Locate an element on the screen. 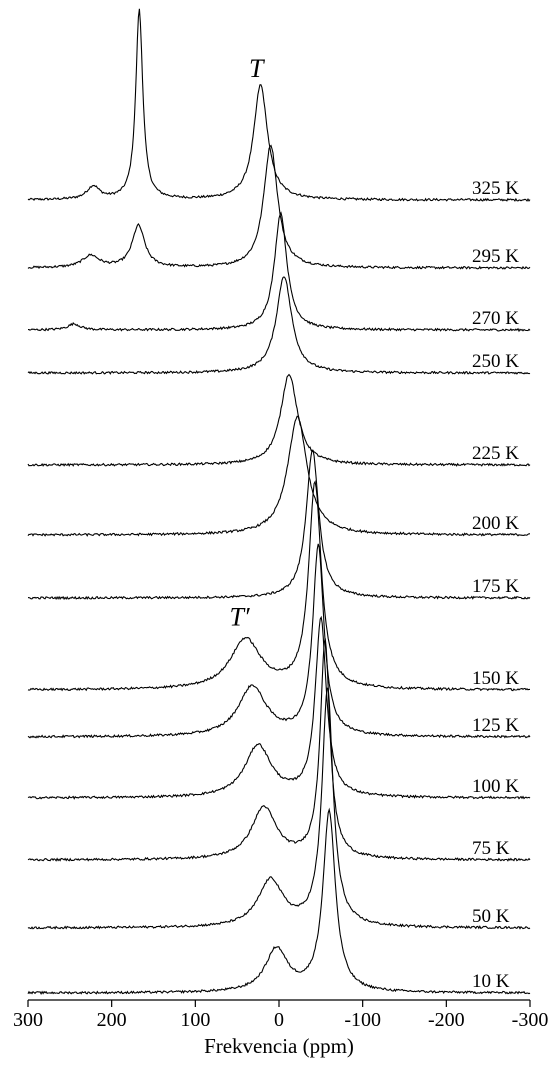  temperature-label: 125 K is located at coordinates (495, 725).